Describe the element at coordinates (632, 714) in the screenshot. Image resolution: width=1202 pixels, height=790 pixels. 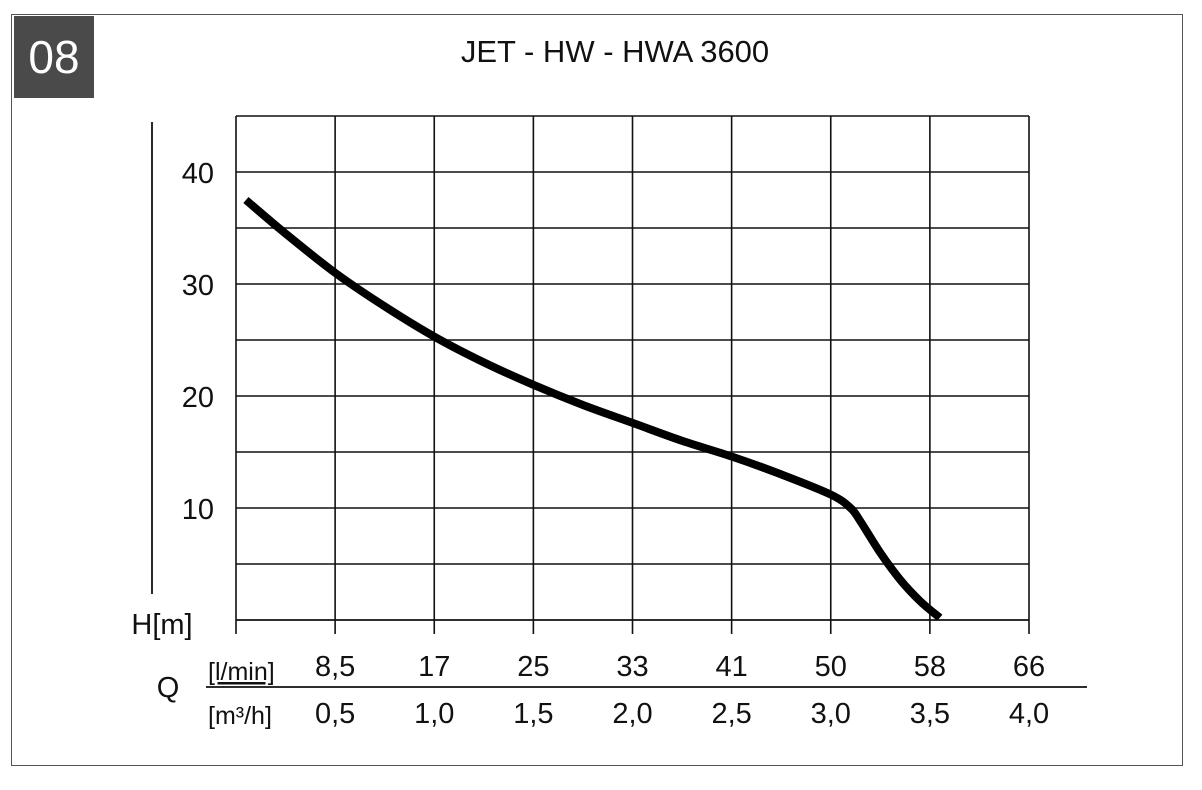
I see `x-tick-label-m3h: 2,0` at that location.